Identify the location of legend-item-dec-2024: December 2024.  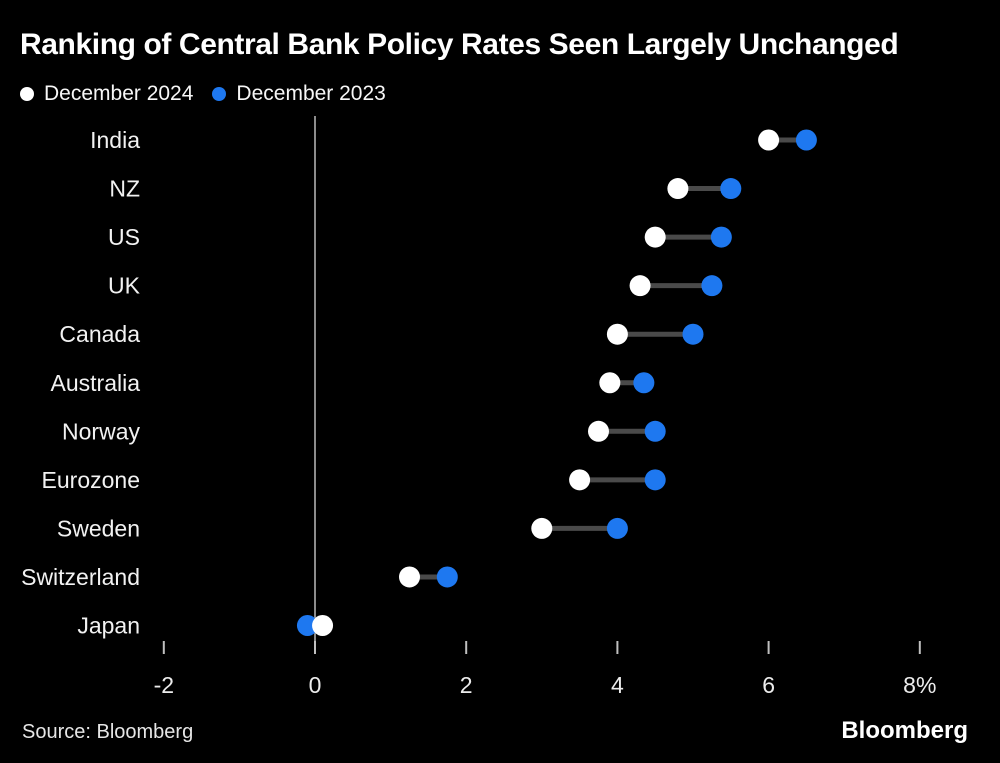
(106, 94).